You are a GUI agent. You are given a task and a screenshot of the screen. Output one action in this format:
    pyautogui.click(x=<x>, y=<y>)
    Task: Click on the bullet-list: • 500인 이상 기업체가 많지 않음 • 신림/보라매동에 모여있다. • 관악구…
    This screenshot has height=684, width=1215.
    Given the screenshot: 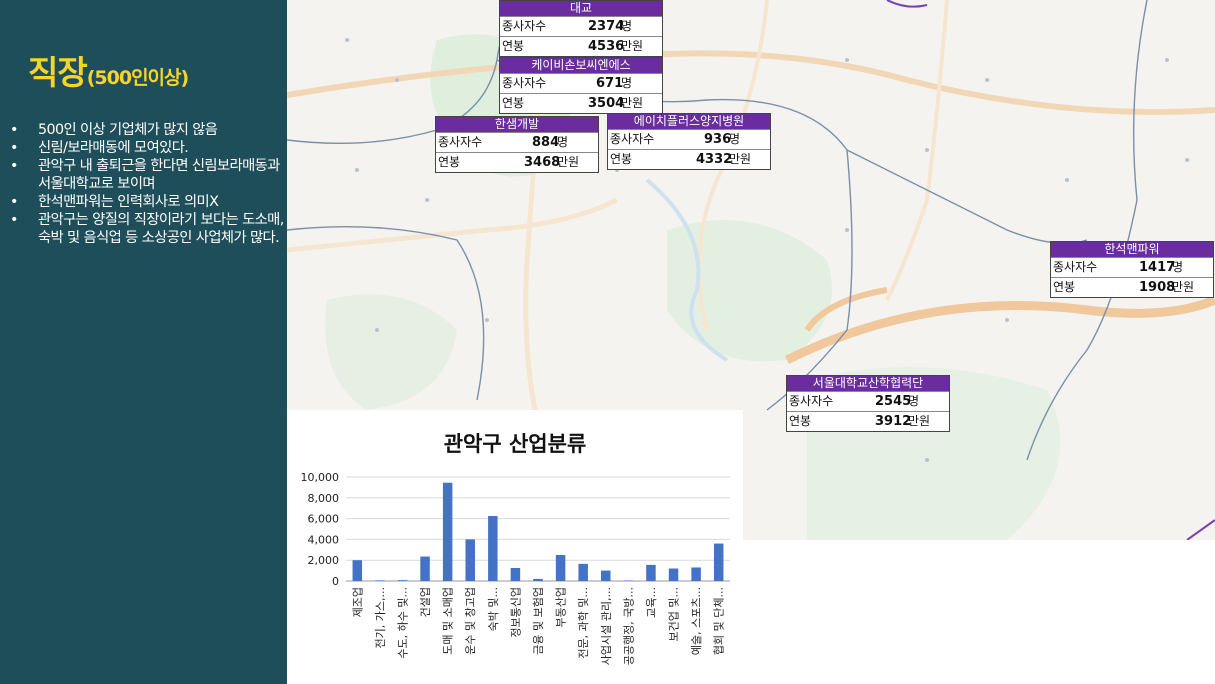 What is the action you would take?
    pyautogui.click(x=147, y=184)
    